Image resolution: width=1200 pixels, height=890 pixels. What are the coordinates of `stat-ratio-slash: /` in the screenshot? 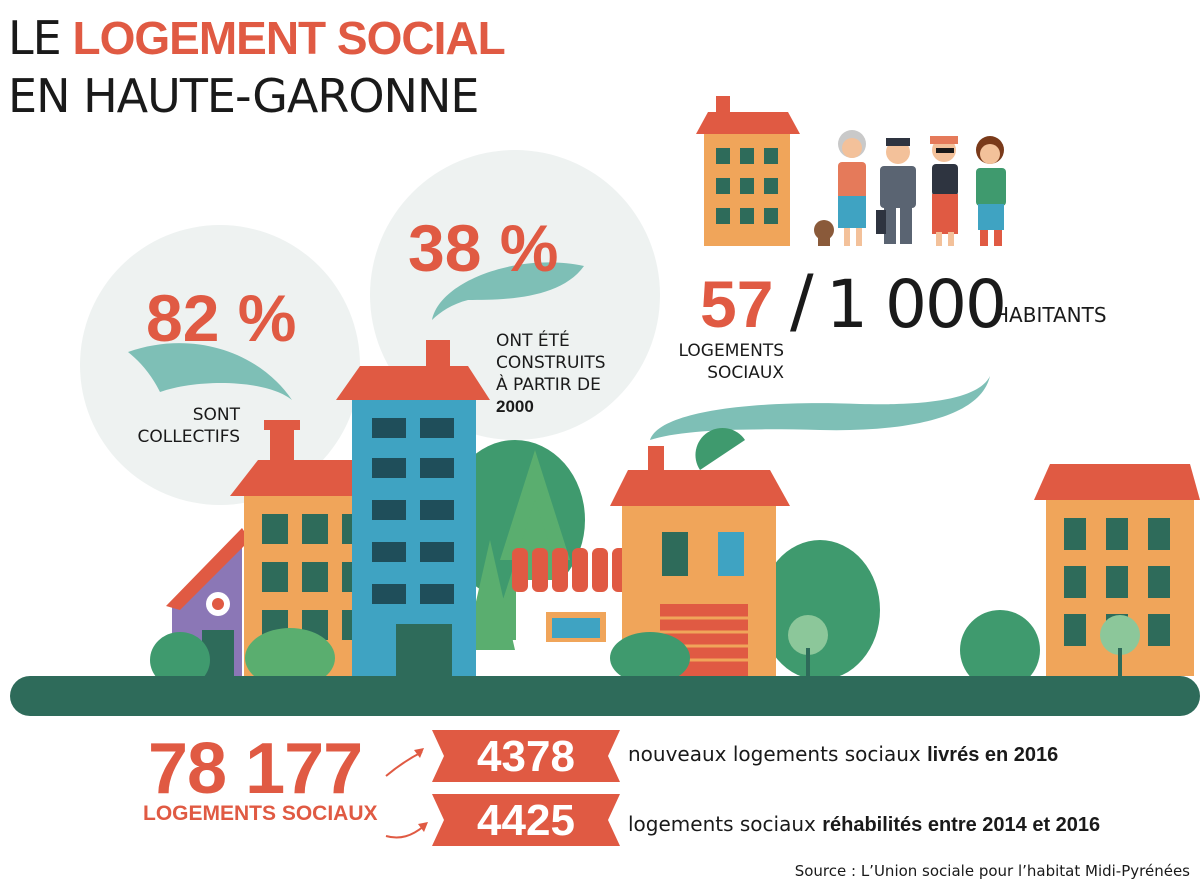 It's located at (802, 301).